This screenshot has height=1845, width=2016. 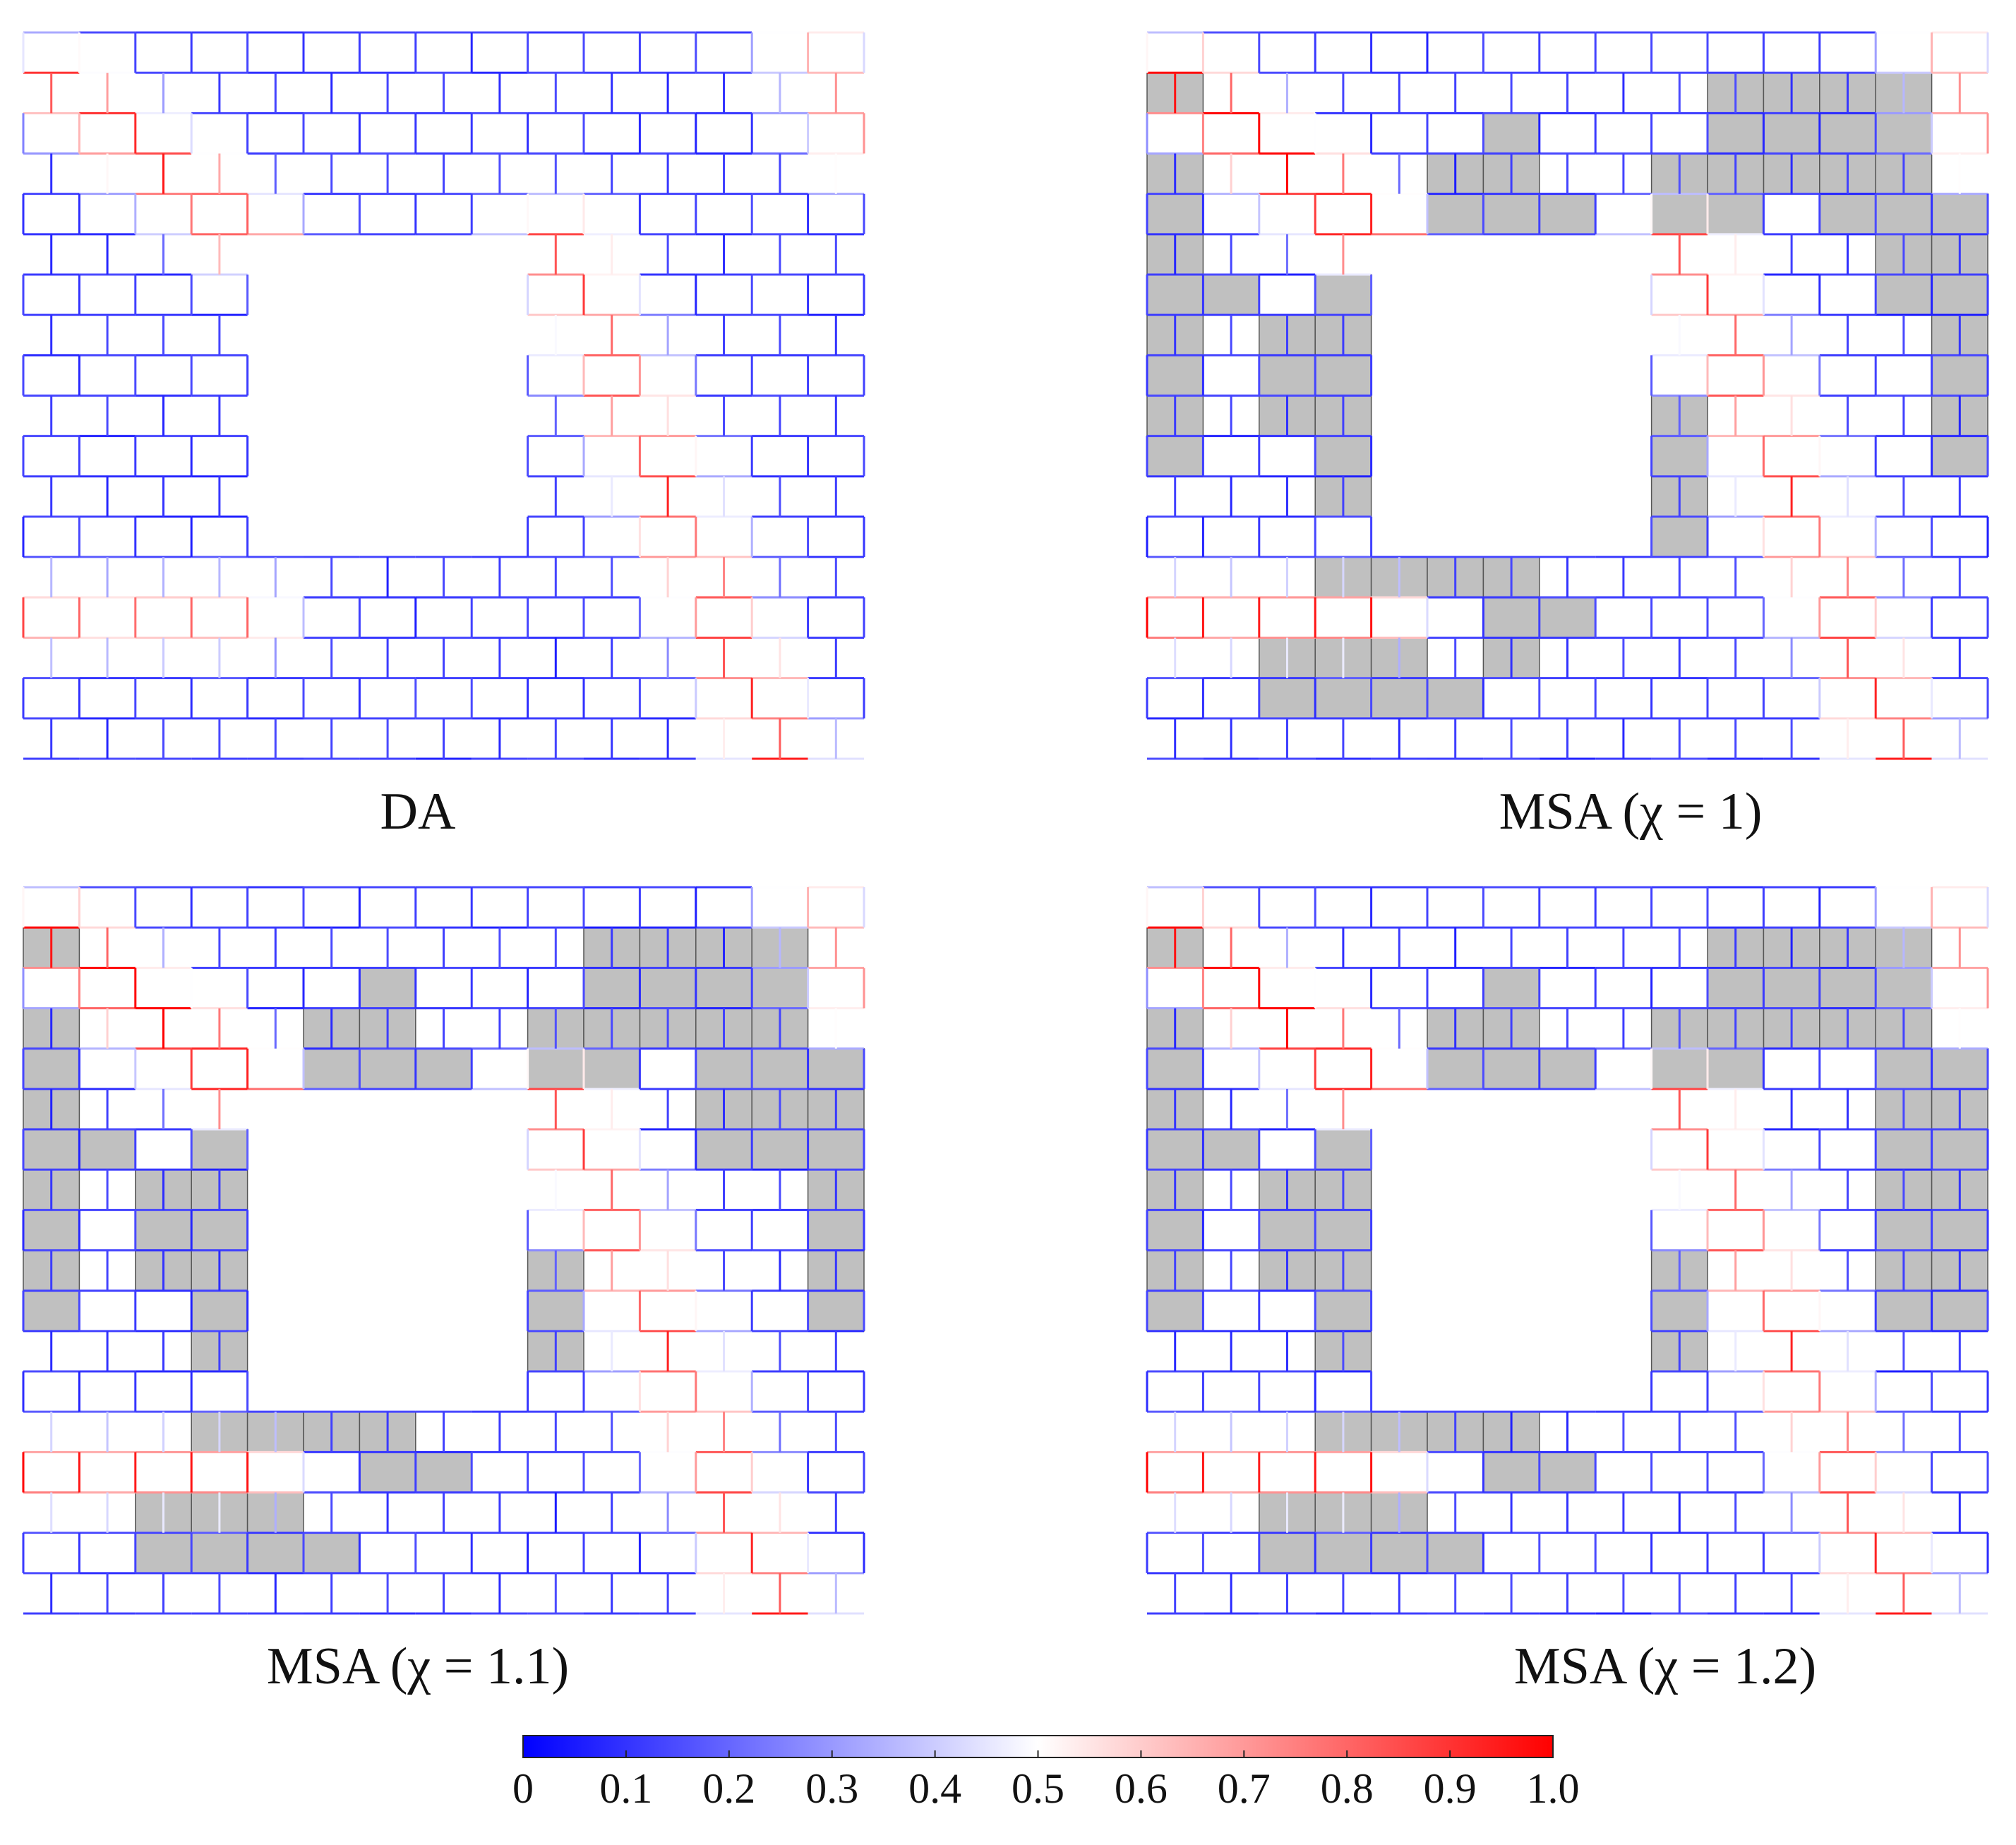 What do you see at coordinates (418, 812) in the screenshot?
I see `panel-label: DA` at bounding box center [418, 812].